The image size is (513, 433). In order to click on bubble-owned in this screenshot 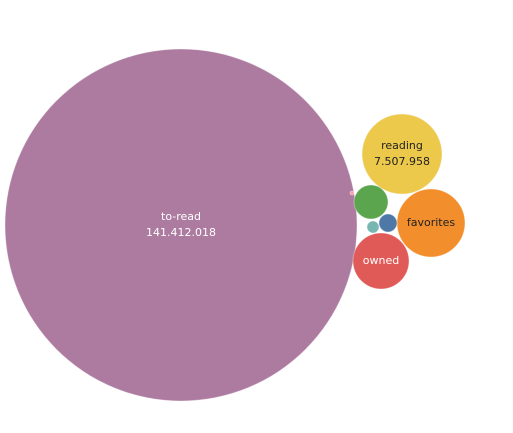, I will do `click(381, 261)`.